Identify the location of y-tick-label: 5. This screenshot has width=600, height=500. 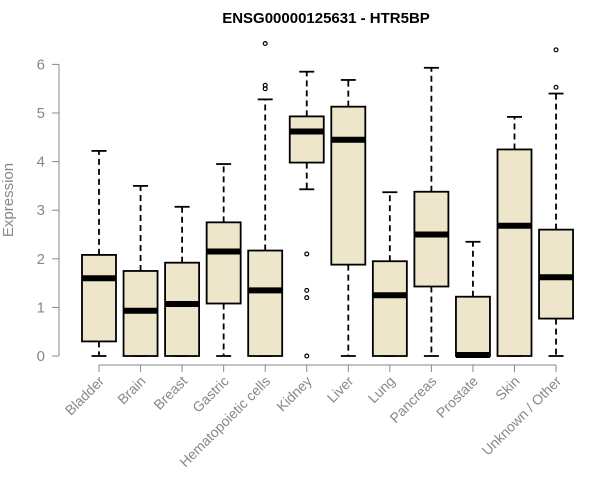
(41, 113).